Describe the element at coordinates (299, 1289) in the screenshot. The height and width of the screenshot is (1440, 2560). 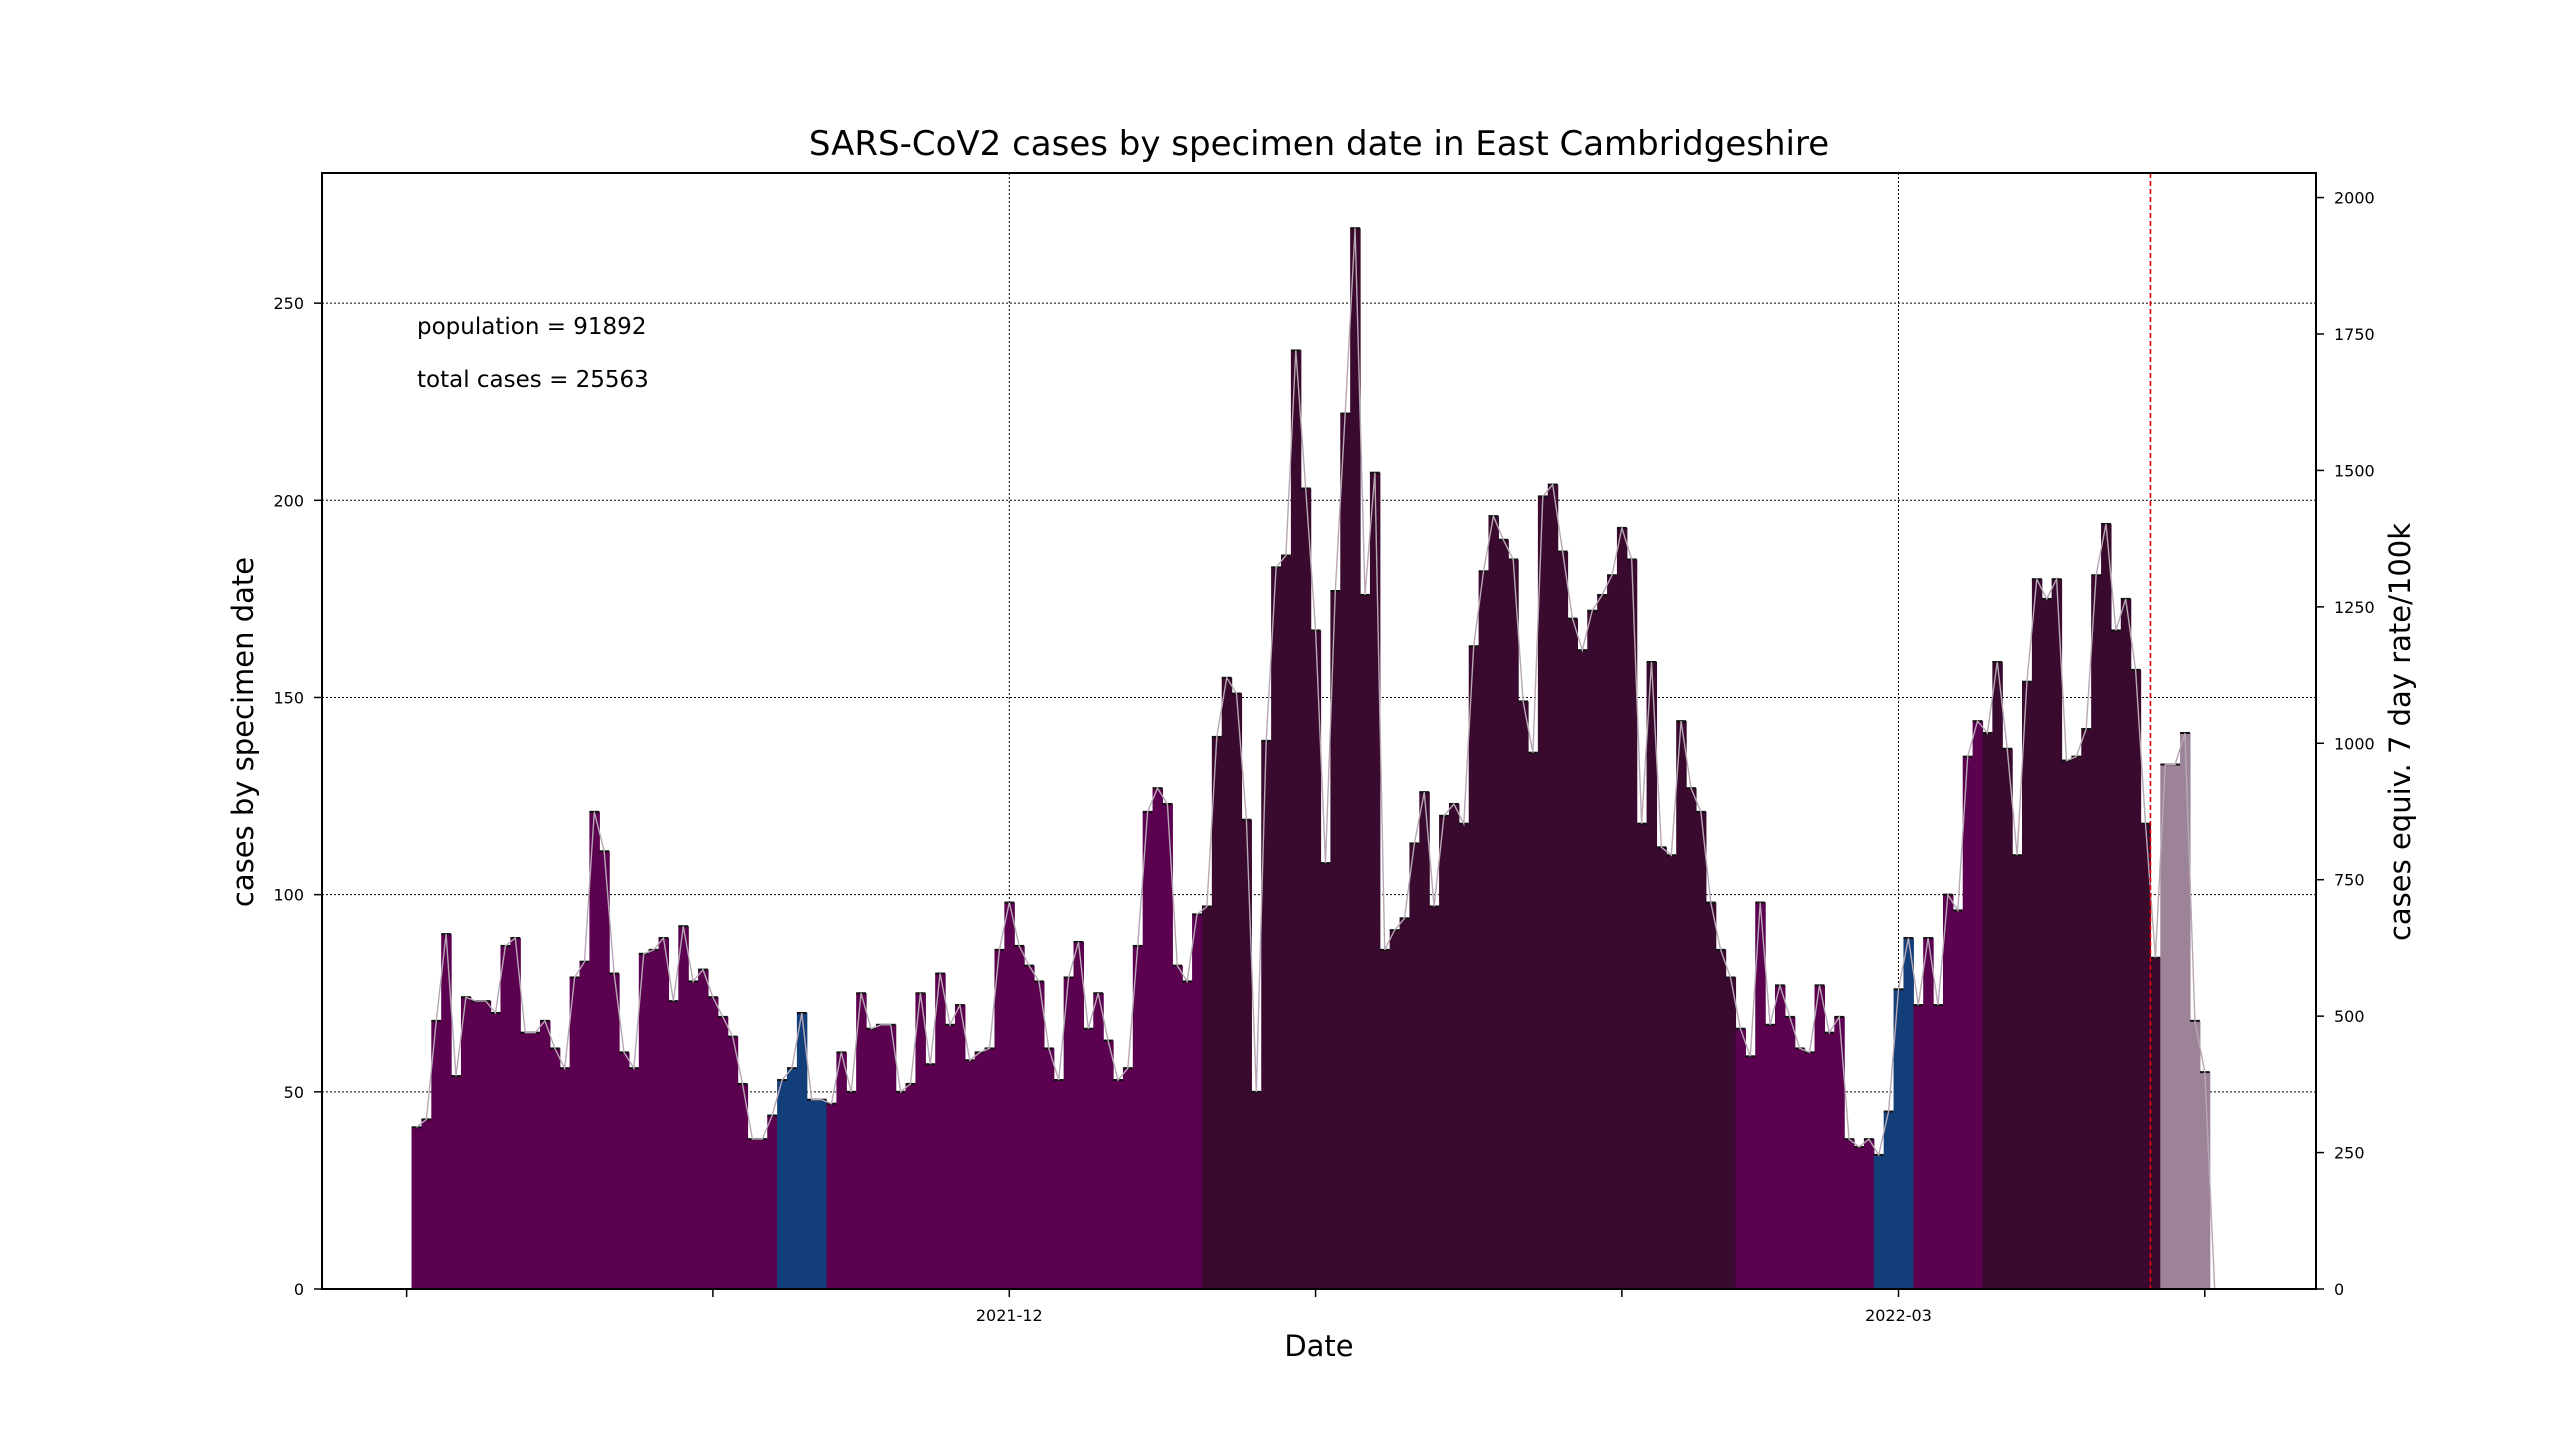
I see `y-tick-label: 0` at that location.